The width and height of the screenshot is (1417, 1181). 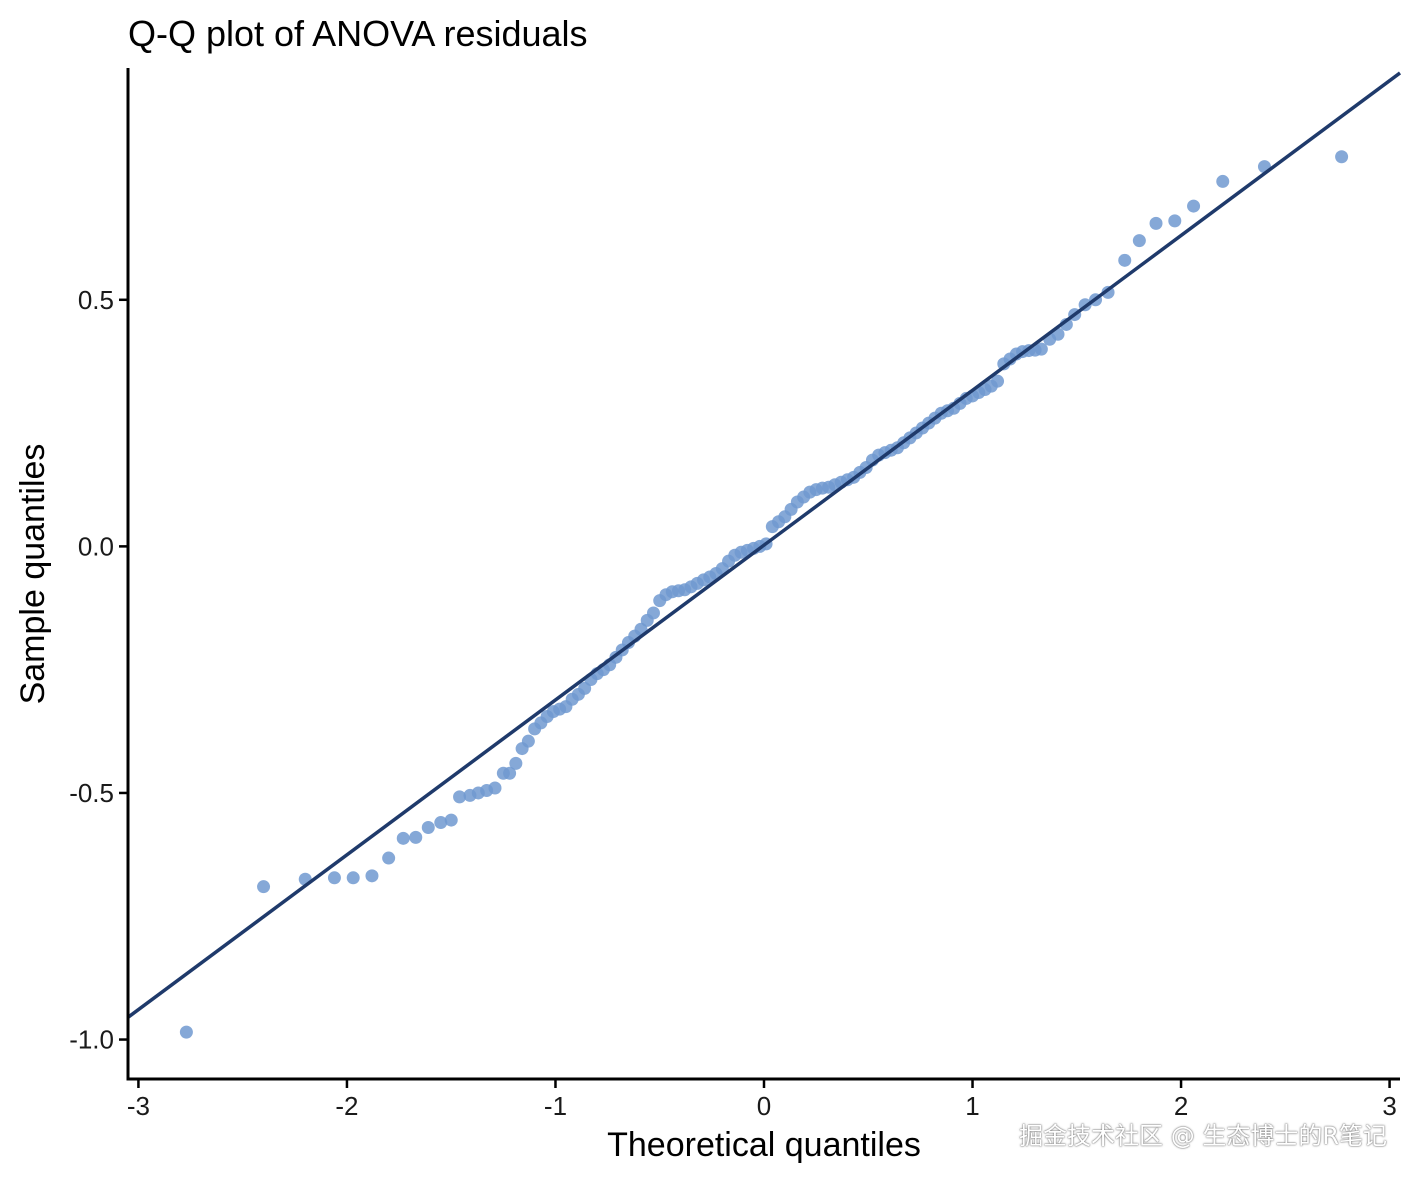 I want to click on chart-title: Q-Q plot of ANOVA residuals, so click(x=358, y=33).